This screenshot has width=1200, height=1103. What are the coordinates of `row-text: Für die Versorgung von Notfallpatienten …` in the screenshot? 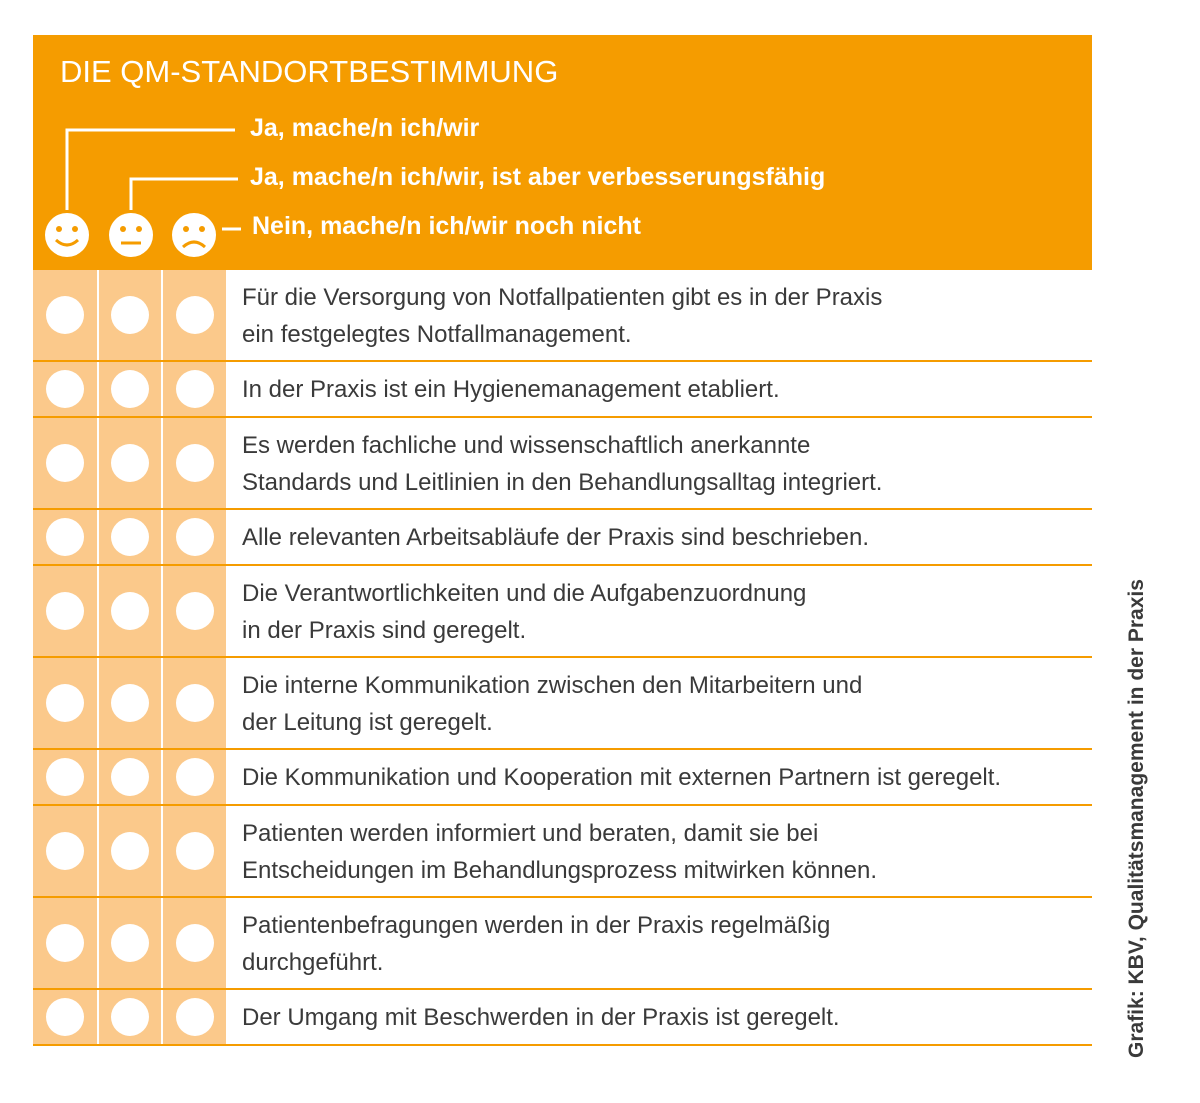 It's located at (562, 297).